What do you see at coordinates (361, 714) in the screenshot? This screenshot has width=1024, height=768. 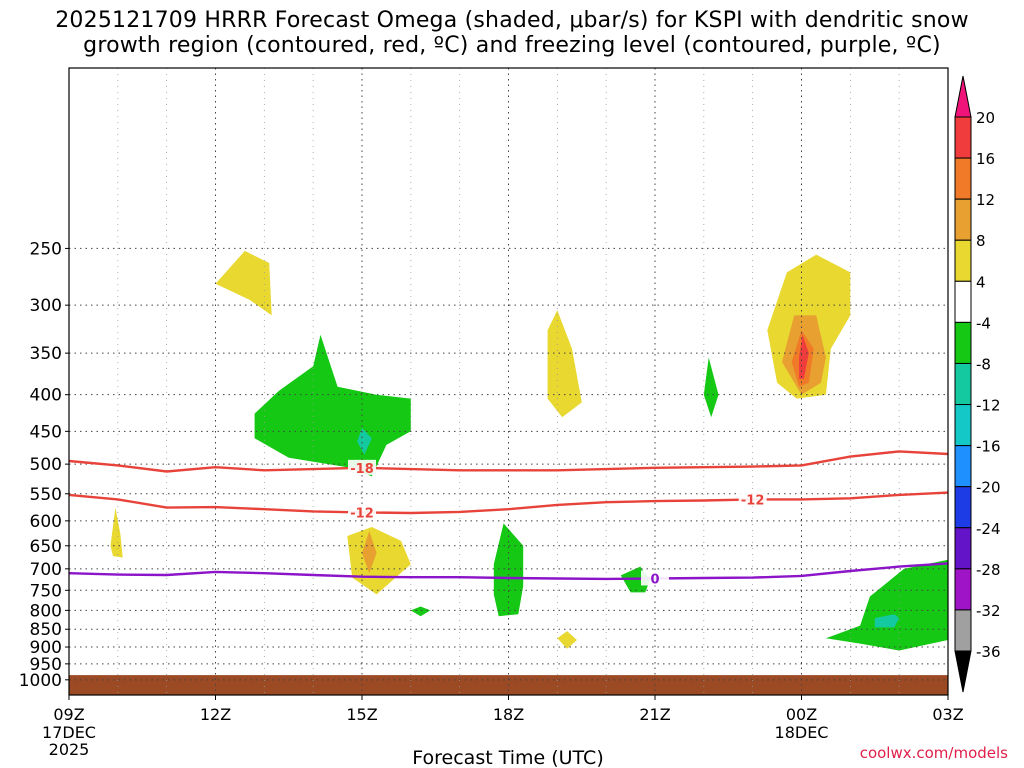 I see `x-tick-label-15Z: 15Z` at bounding box center [361, 714].